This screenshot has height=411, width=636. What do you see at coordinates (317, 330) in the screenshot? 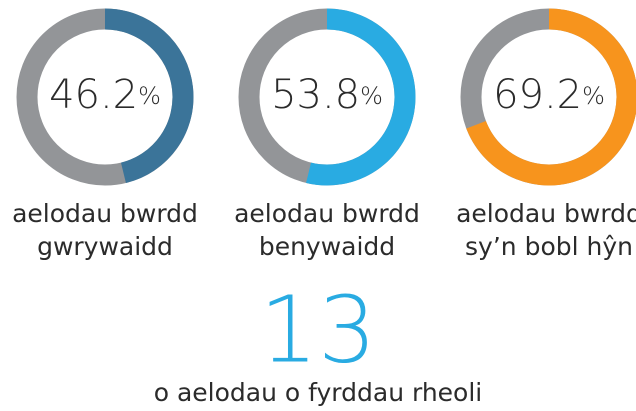
I see `stat-value: 13` at bounding box center [317, 330].